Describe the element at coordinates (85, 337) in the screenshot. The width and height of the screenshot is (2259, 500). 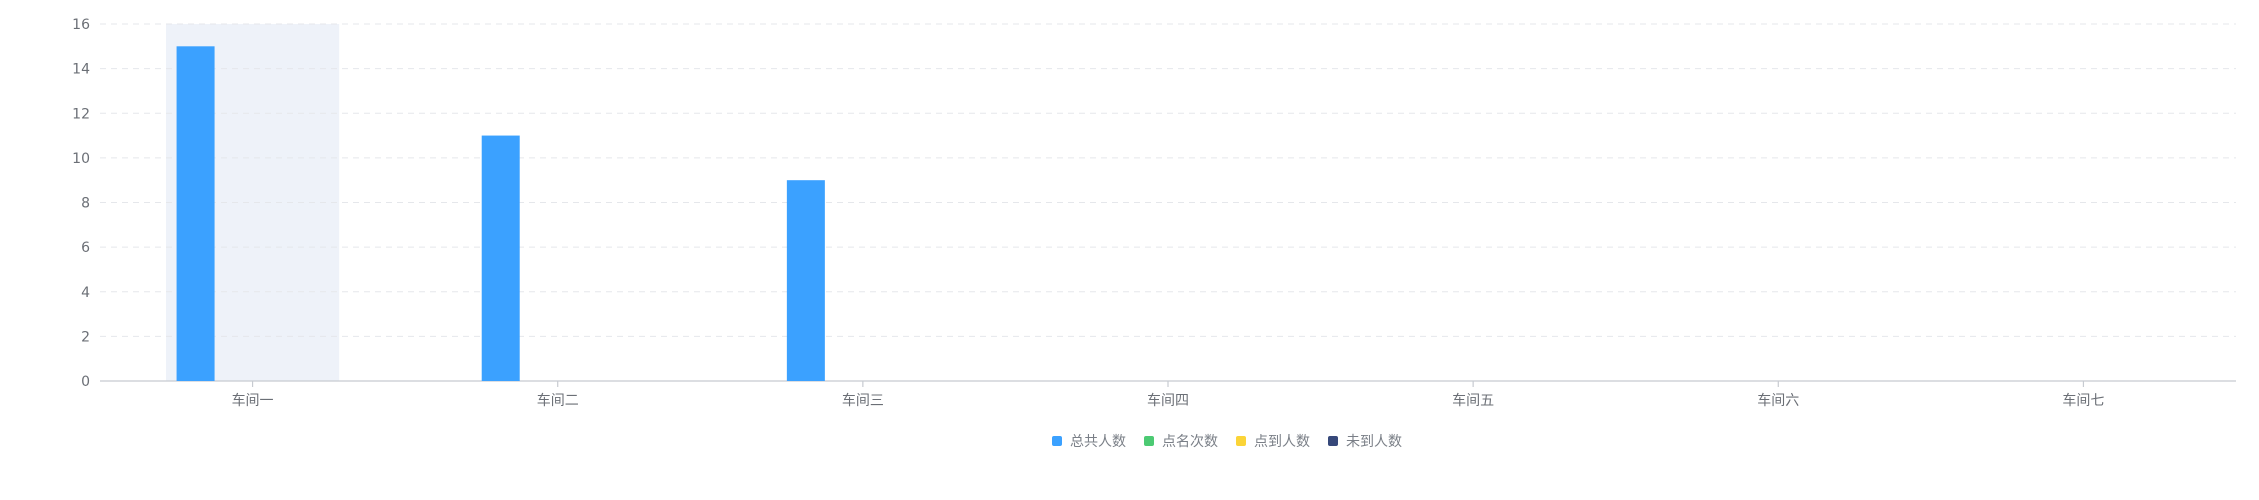
I see `y-tick-label: 2` at that location.